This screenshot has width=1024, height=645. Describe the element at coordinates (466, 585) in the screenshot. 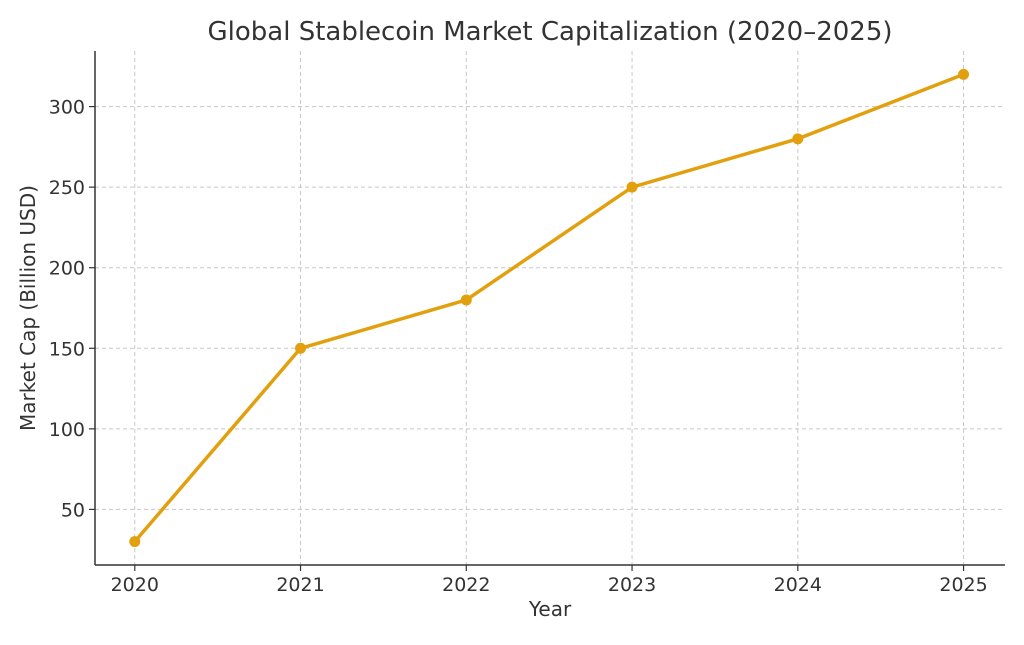

I see `x-tick-label: 2022` at that location.